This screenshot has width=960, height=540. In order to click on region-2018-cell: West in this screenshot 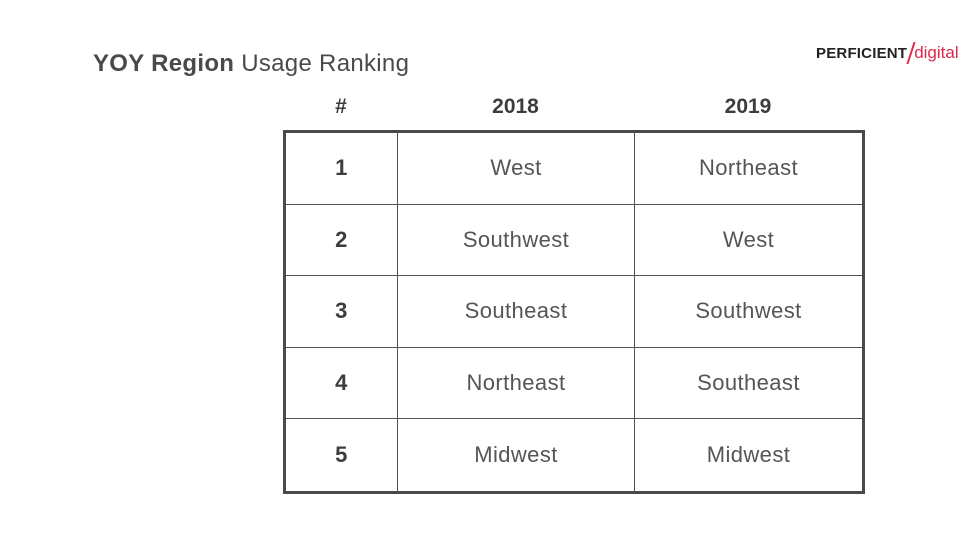, I will do `click(516, 169)`.